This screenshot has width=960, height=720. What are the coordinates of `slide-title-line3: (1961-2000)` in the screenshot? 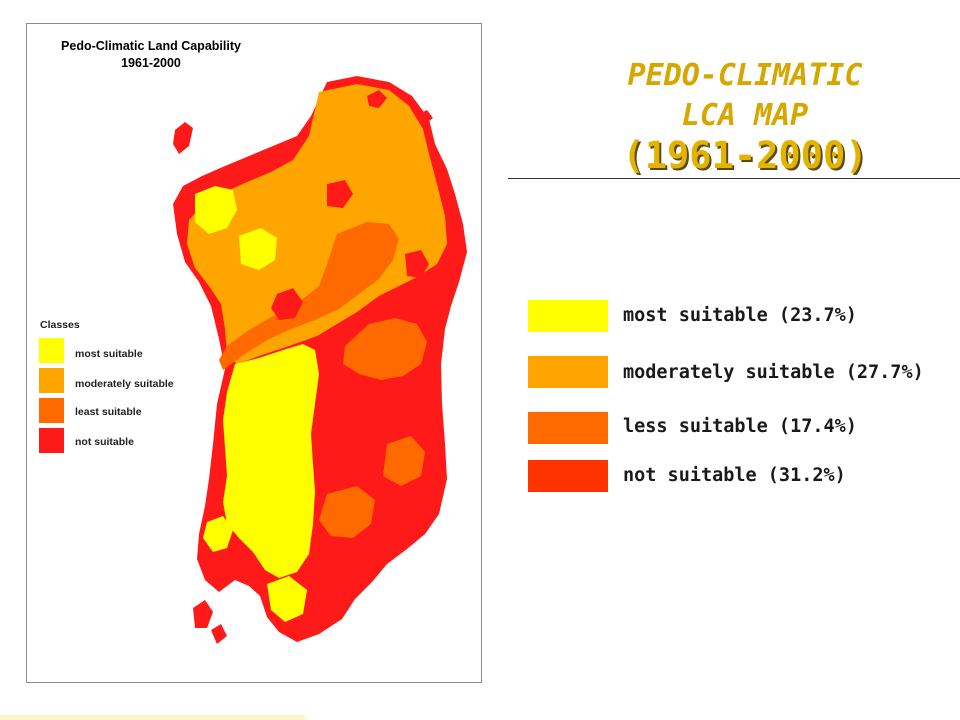 It's located at (745, 157).